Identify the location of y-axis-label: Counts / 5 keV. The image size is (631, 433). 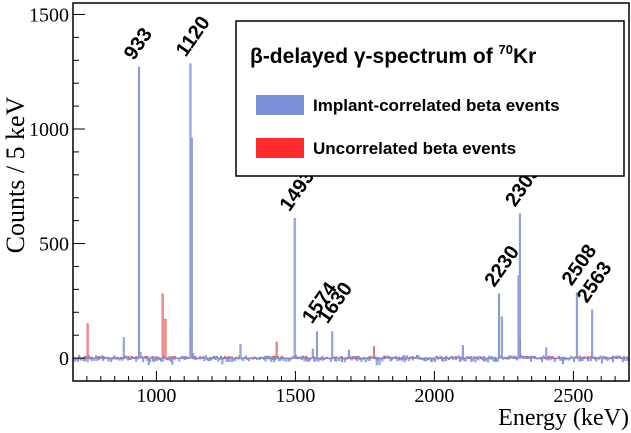
(15, 174).